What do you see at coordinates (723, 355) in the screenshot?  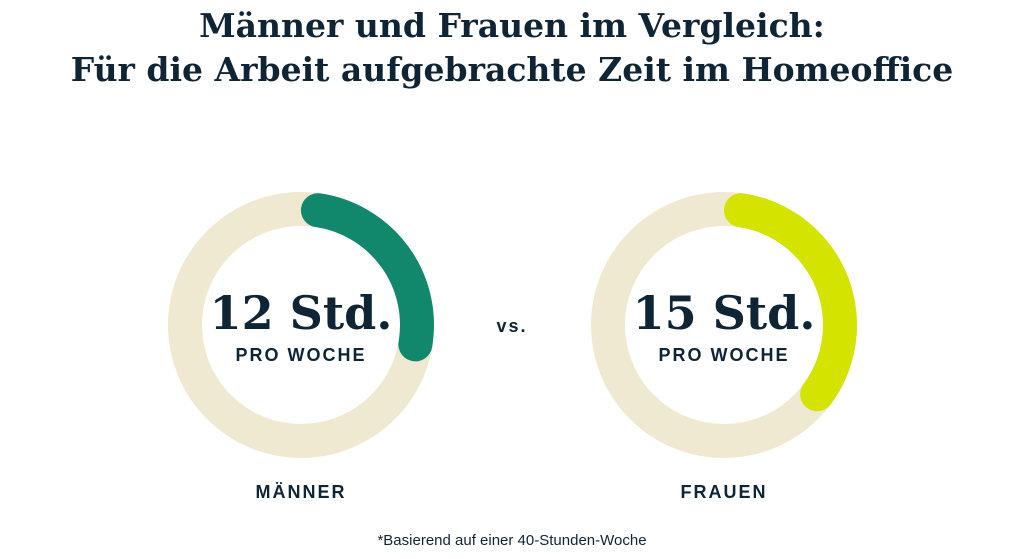 I see `sub-label-frauen: PRO WOCHE` at bounding box center [723, 355].